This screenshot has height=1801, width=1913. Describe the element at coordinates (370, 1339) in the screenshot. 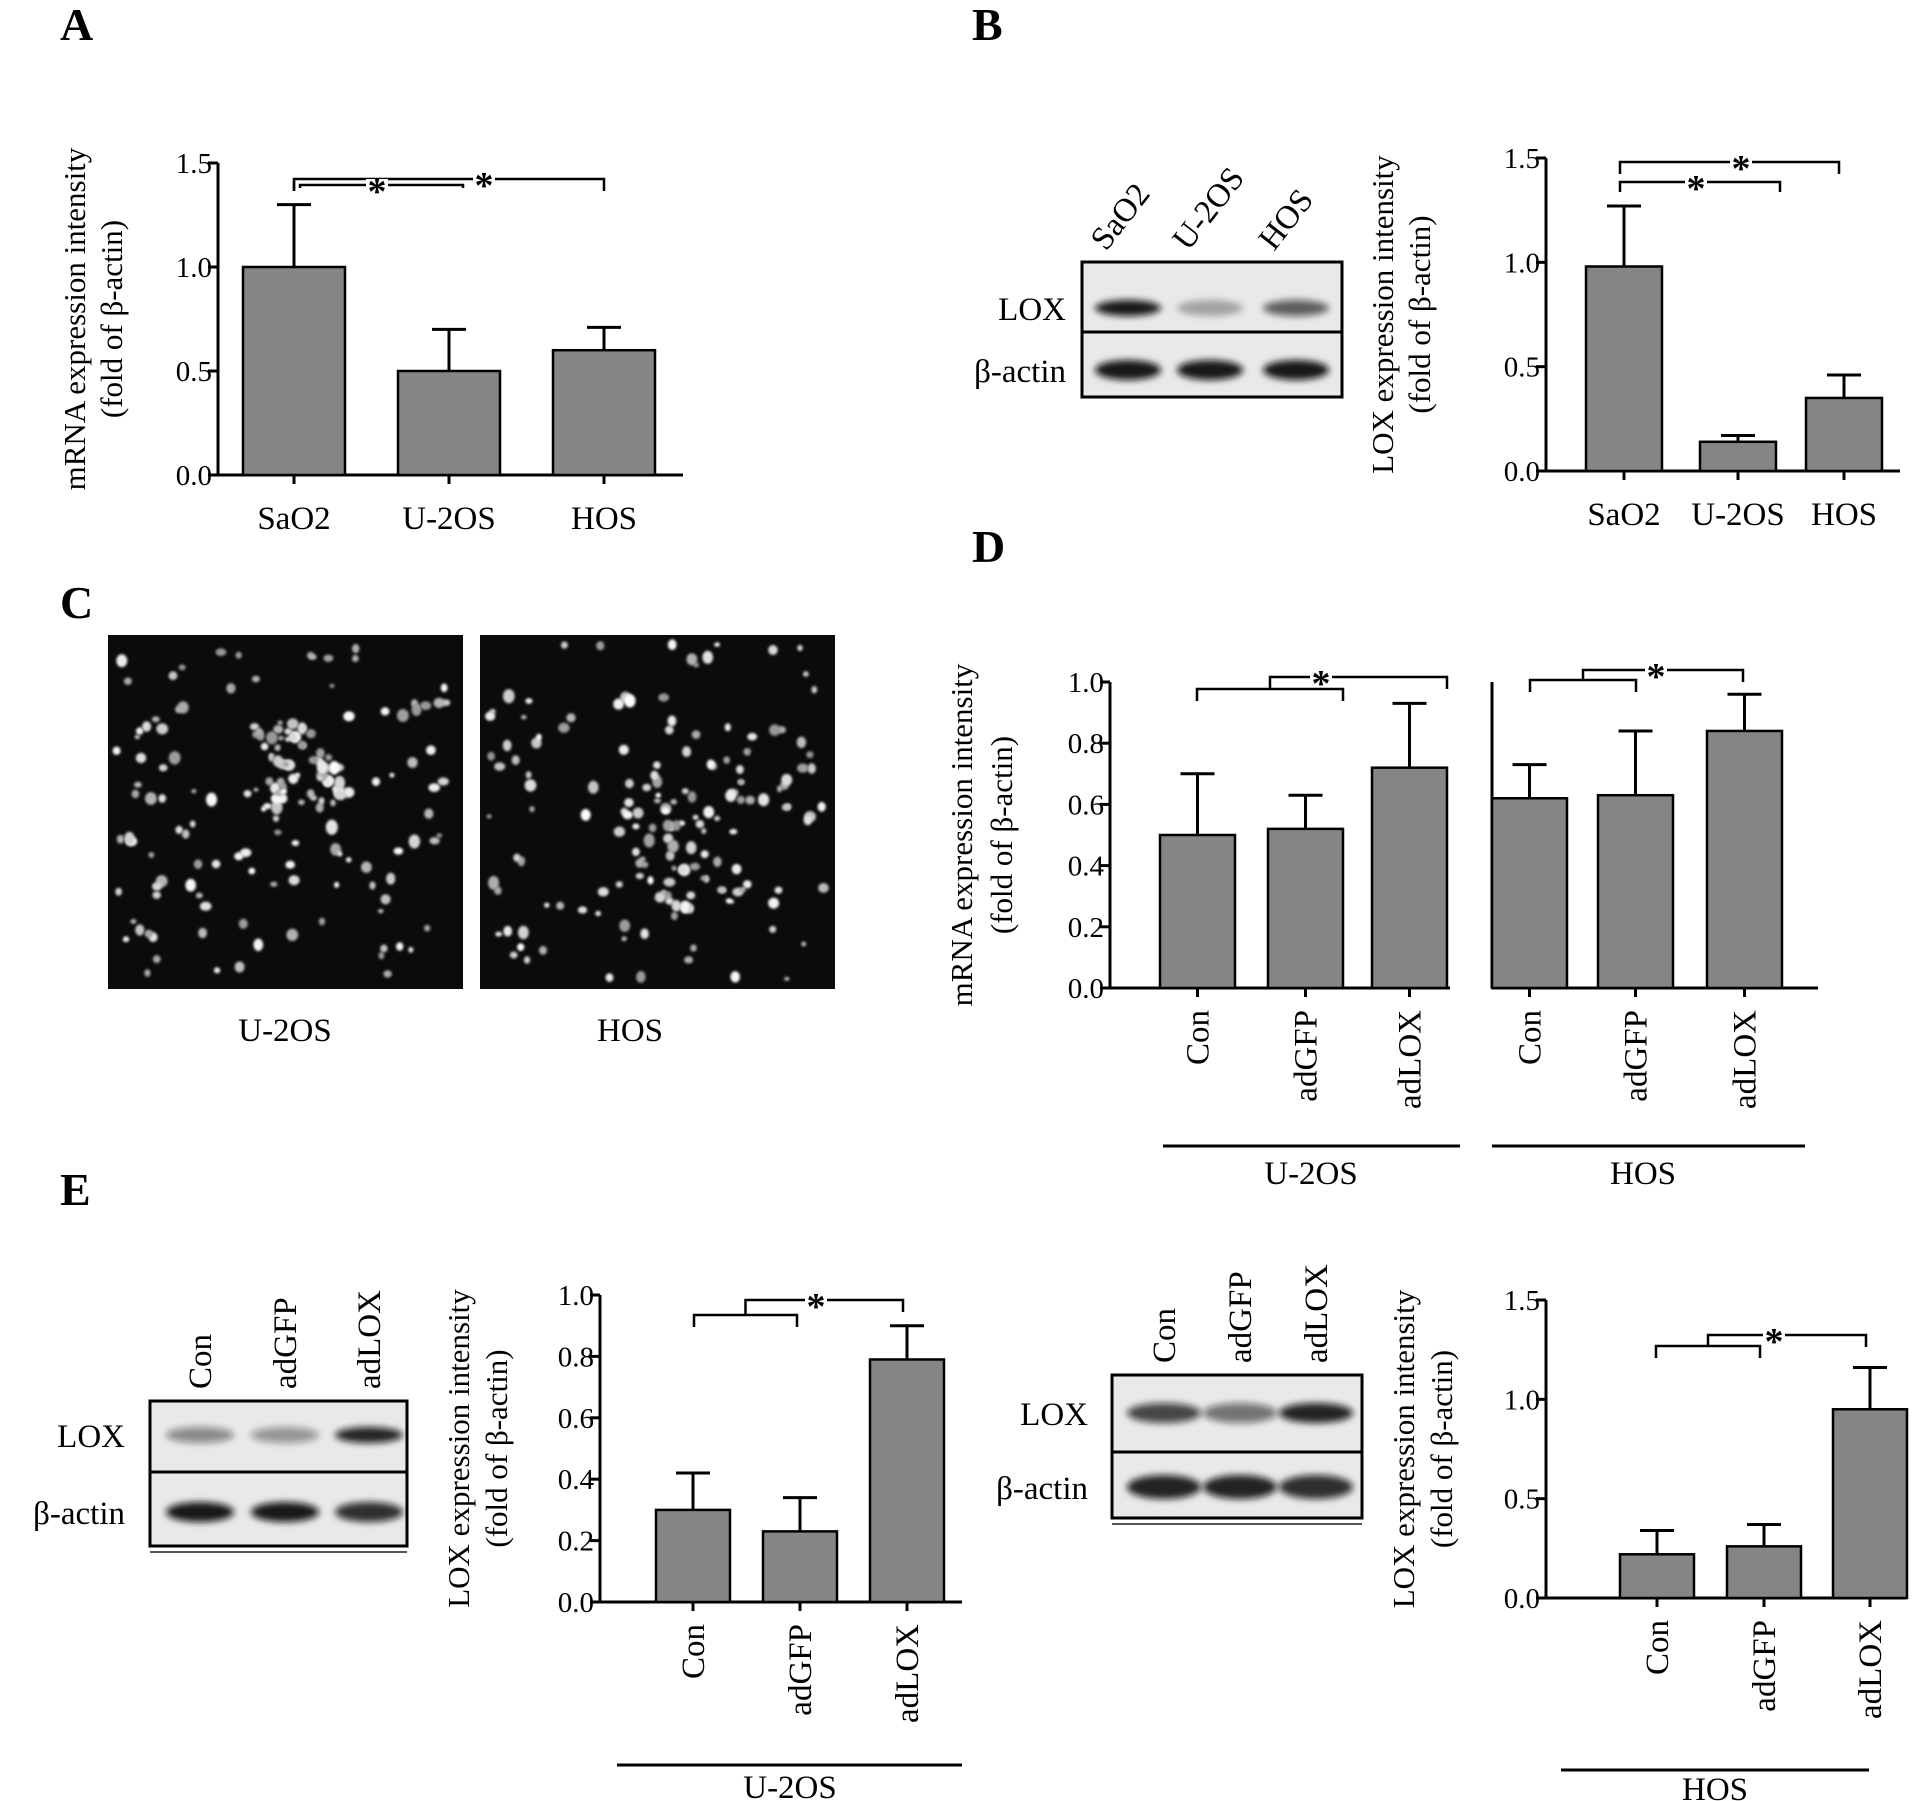

I see `blot-lane-label: adLOX` at that location.